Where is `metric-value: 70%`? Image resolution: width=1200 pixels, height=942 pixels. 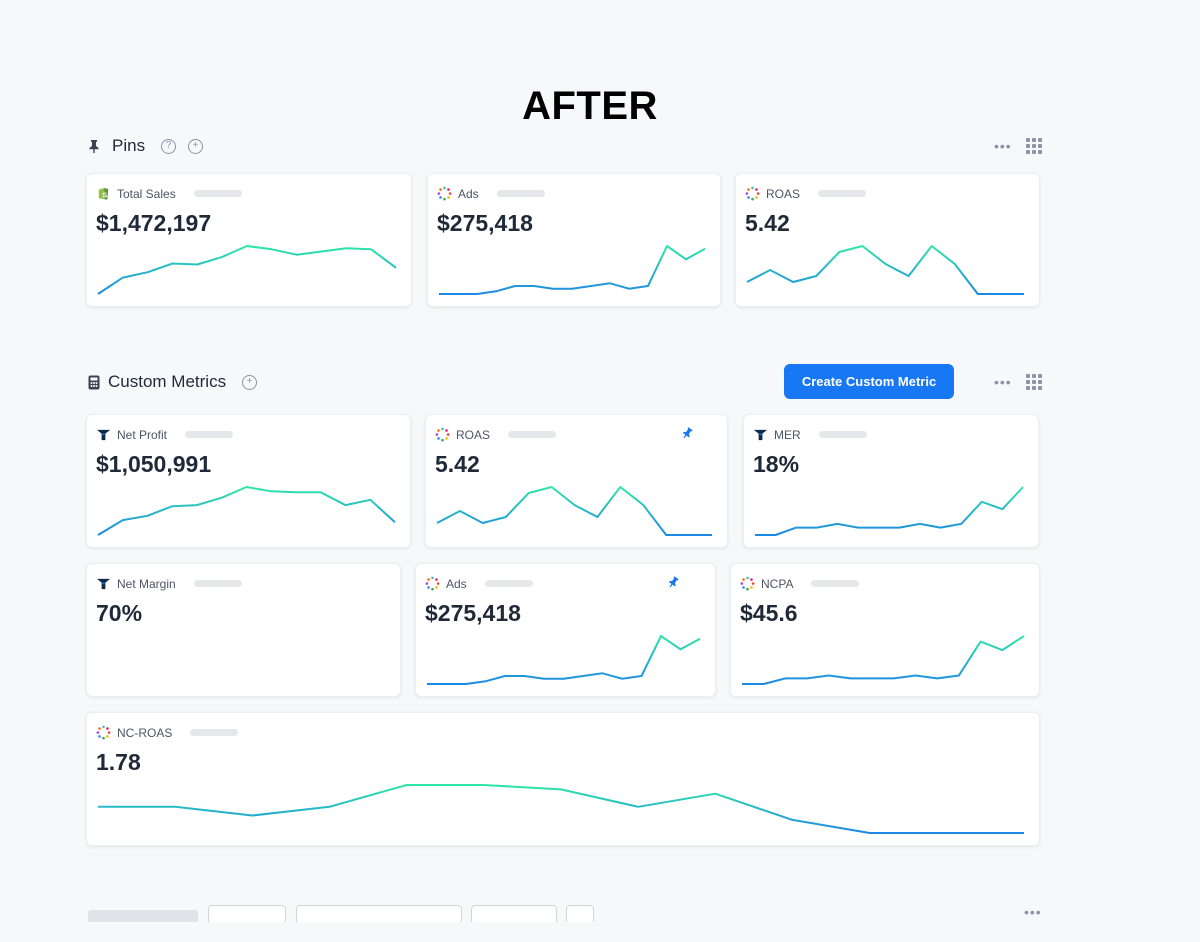 metric-value: 70% is located at coordinates (119, 613).